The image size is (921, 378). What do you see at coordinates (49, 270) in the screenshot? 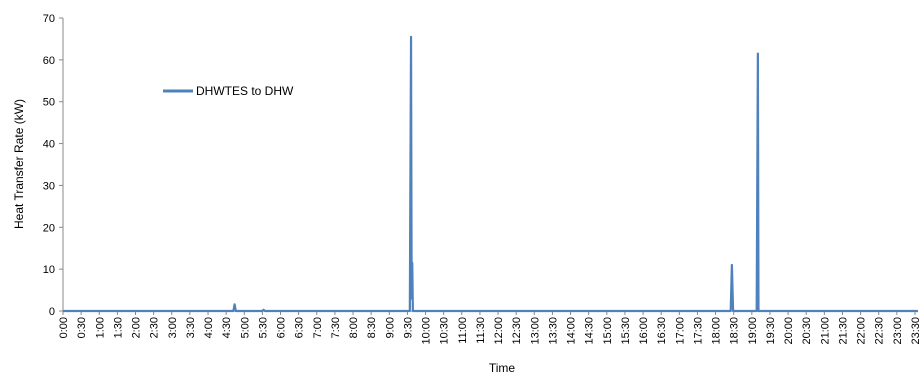
I see `y-tick-label: 10` at bounding box center [49, 270].